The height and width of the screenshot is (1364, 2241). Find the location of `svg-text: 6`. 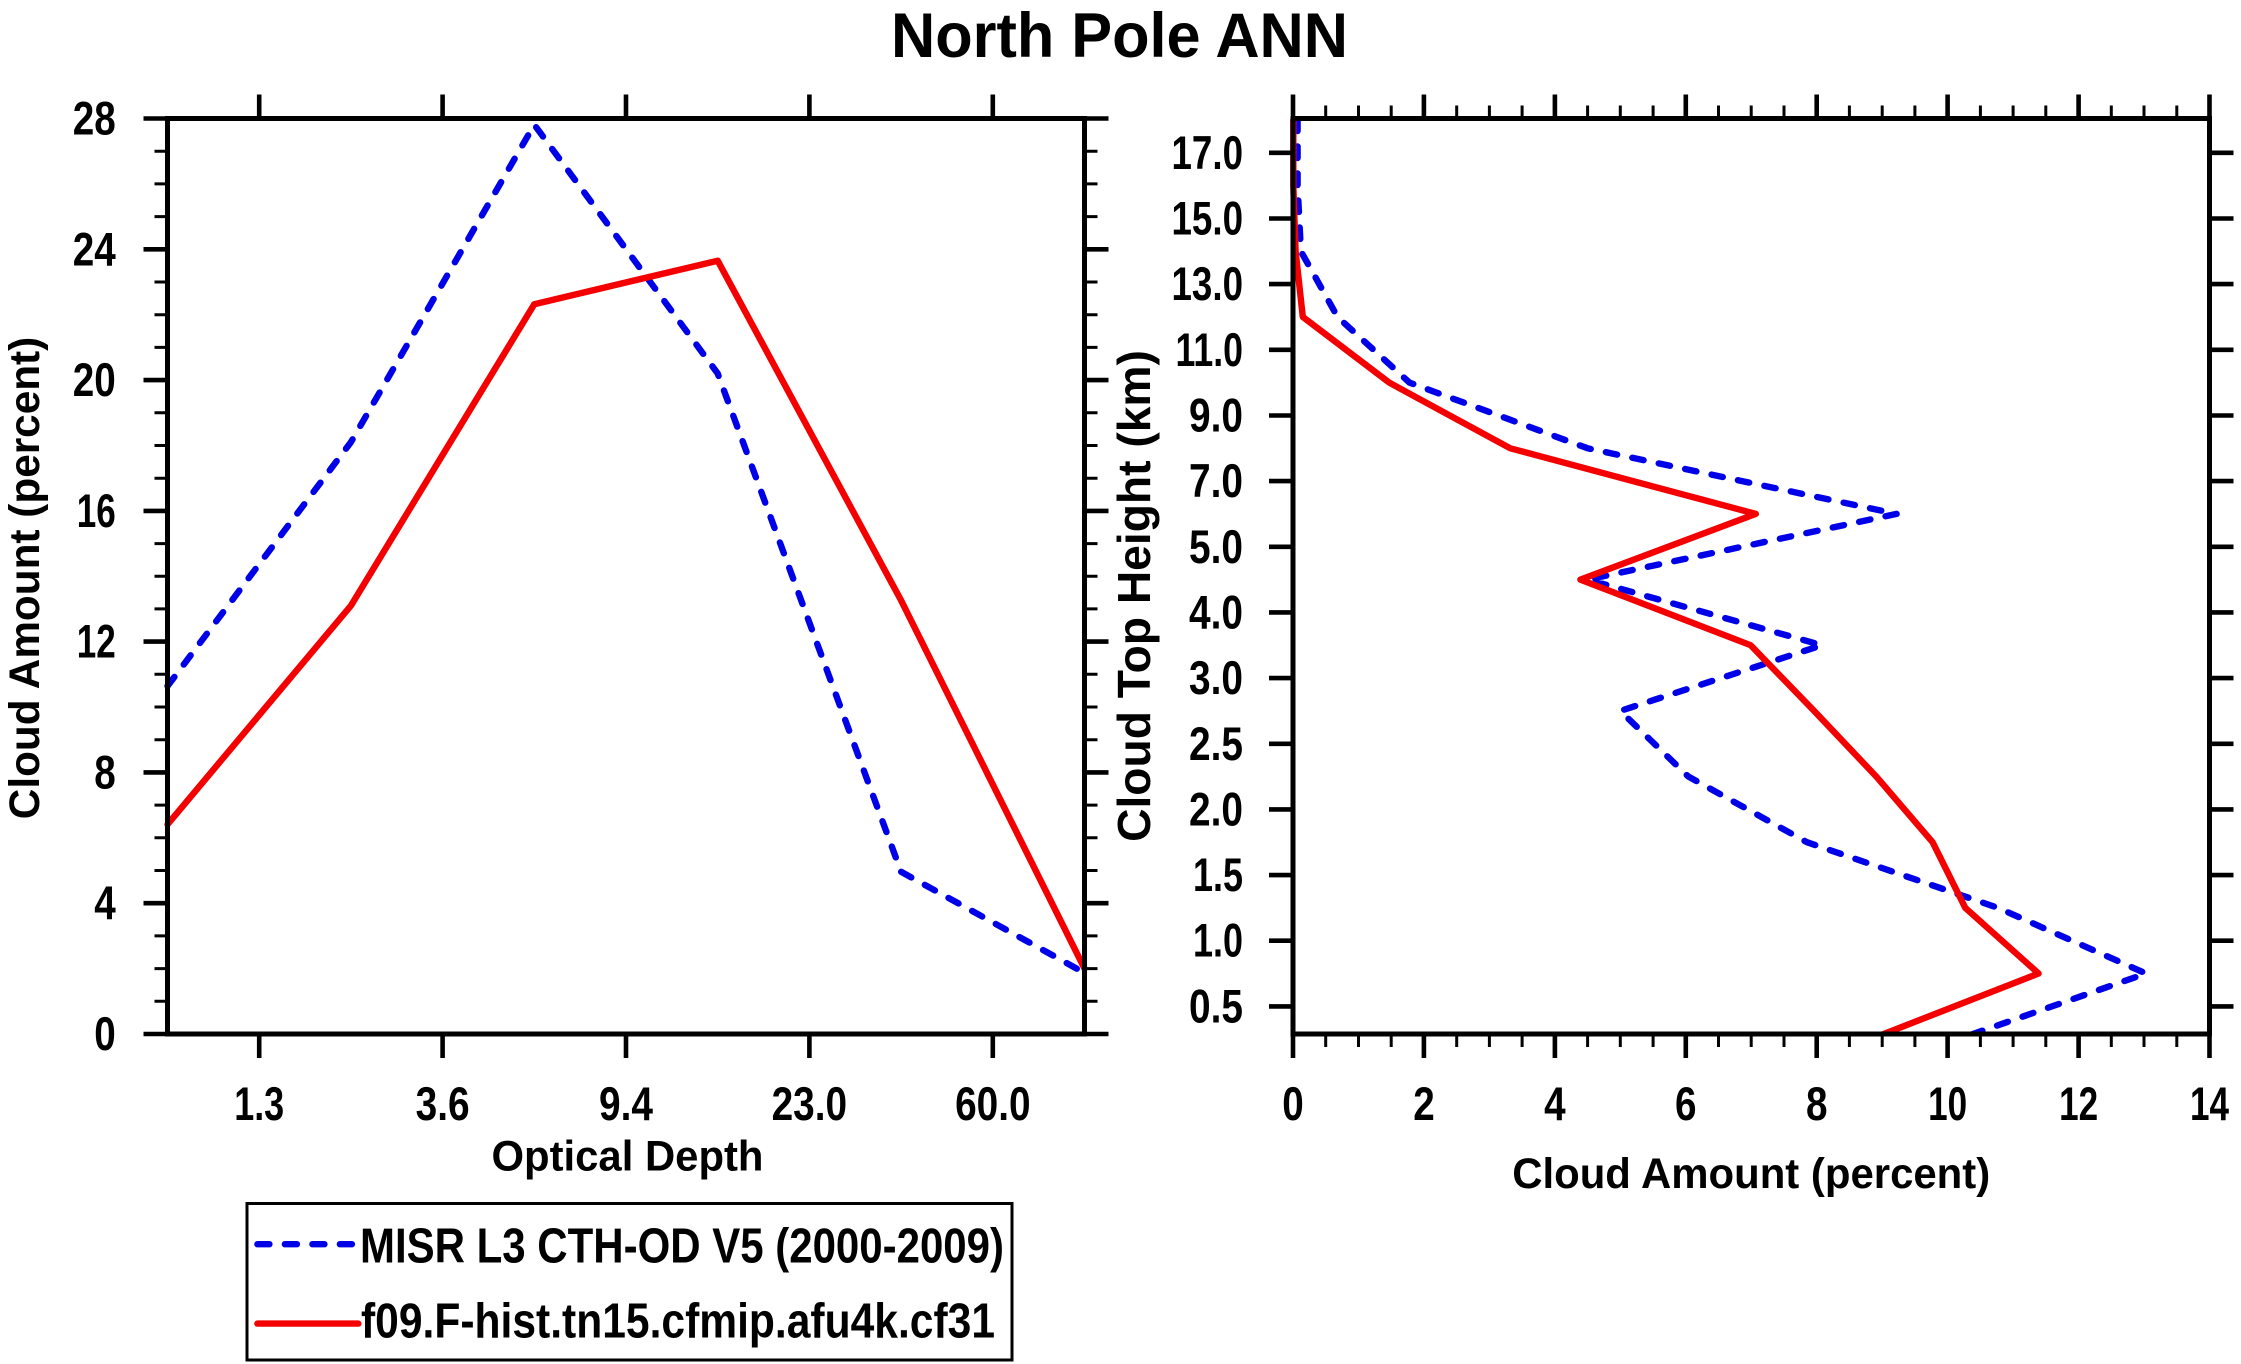

svg-text: 6 is located at coordinates (1686, 1103).